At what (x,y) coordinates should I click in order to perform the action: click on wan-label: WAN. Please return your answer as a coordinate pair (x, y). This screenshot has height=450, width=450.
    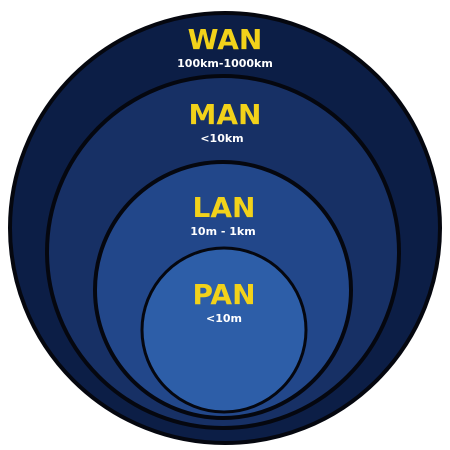
    Looking at the image, I should click on (225, 39).